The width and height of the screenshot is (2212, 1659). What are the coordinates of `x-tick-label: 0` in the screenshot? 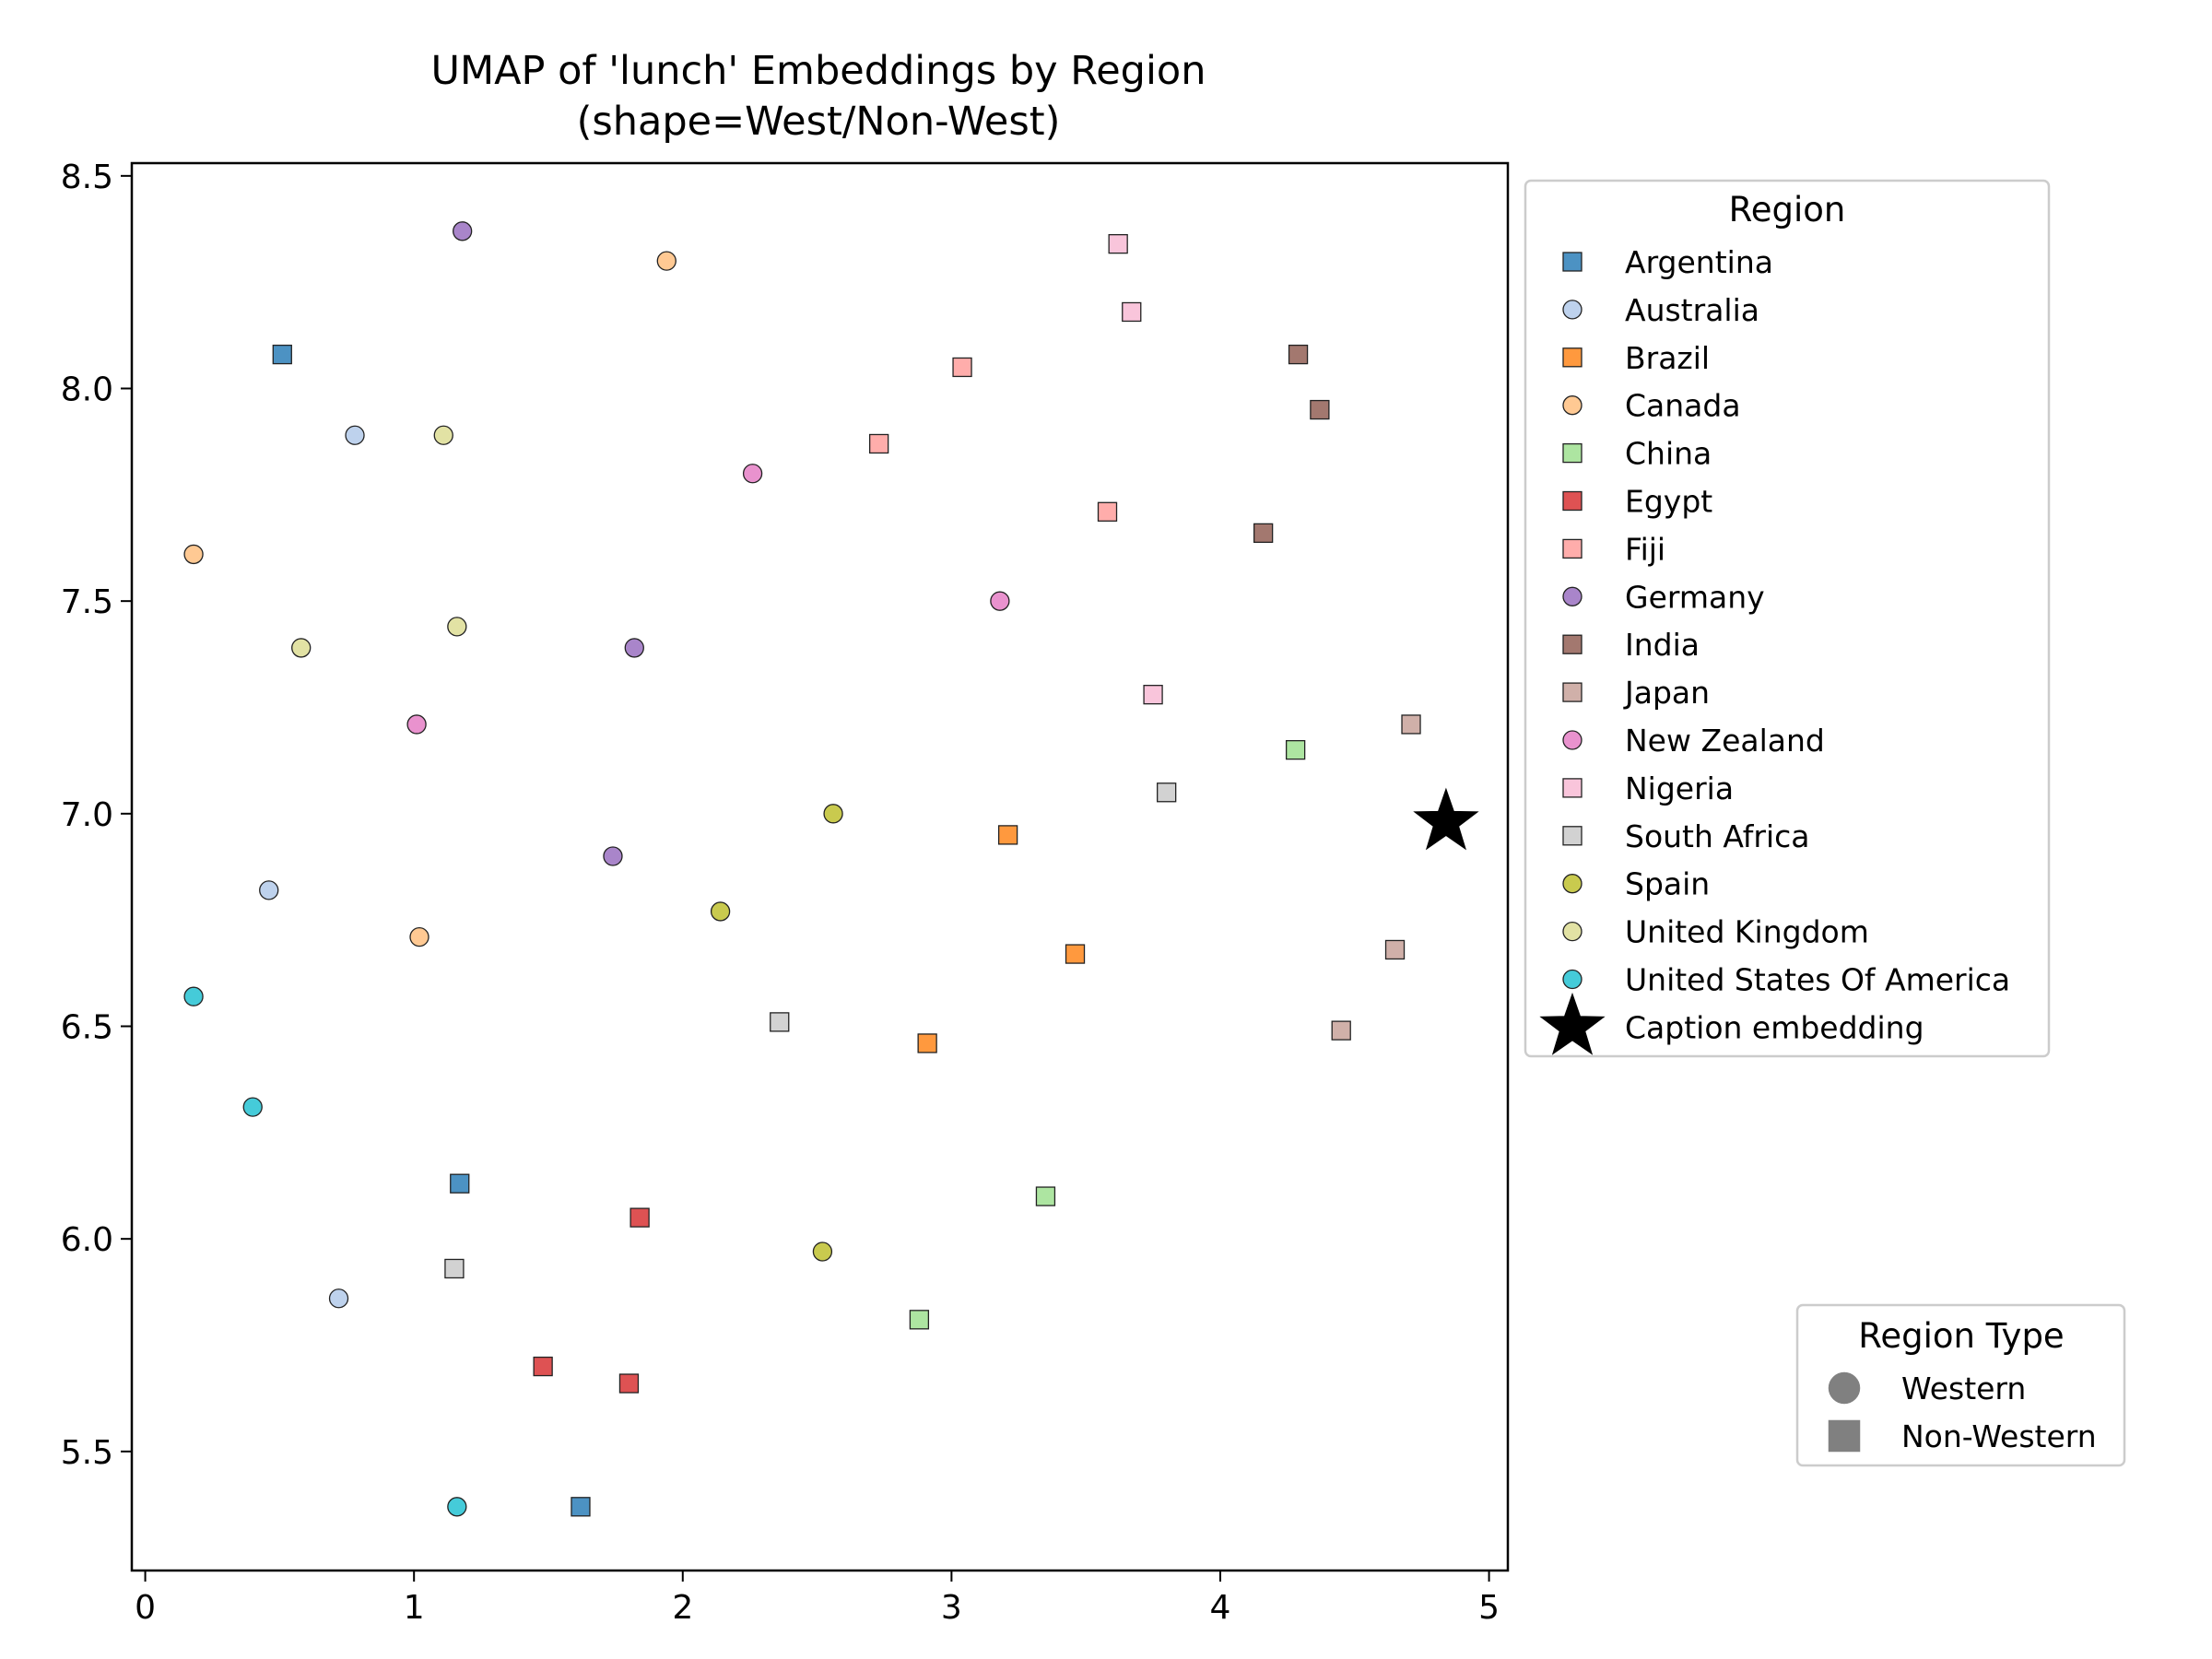 It's located at (145, 1608).